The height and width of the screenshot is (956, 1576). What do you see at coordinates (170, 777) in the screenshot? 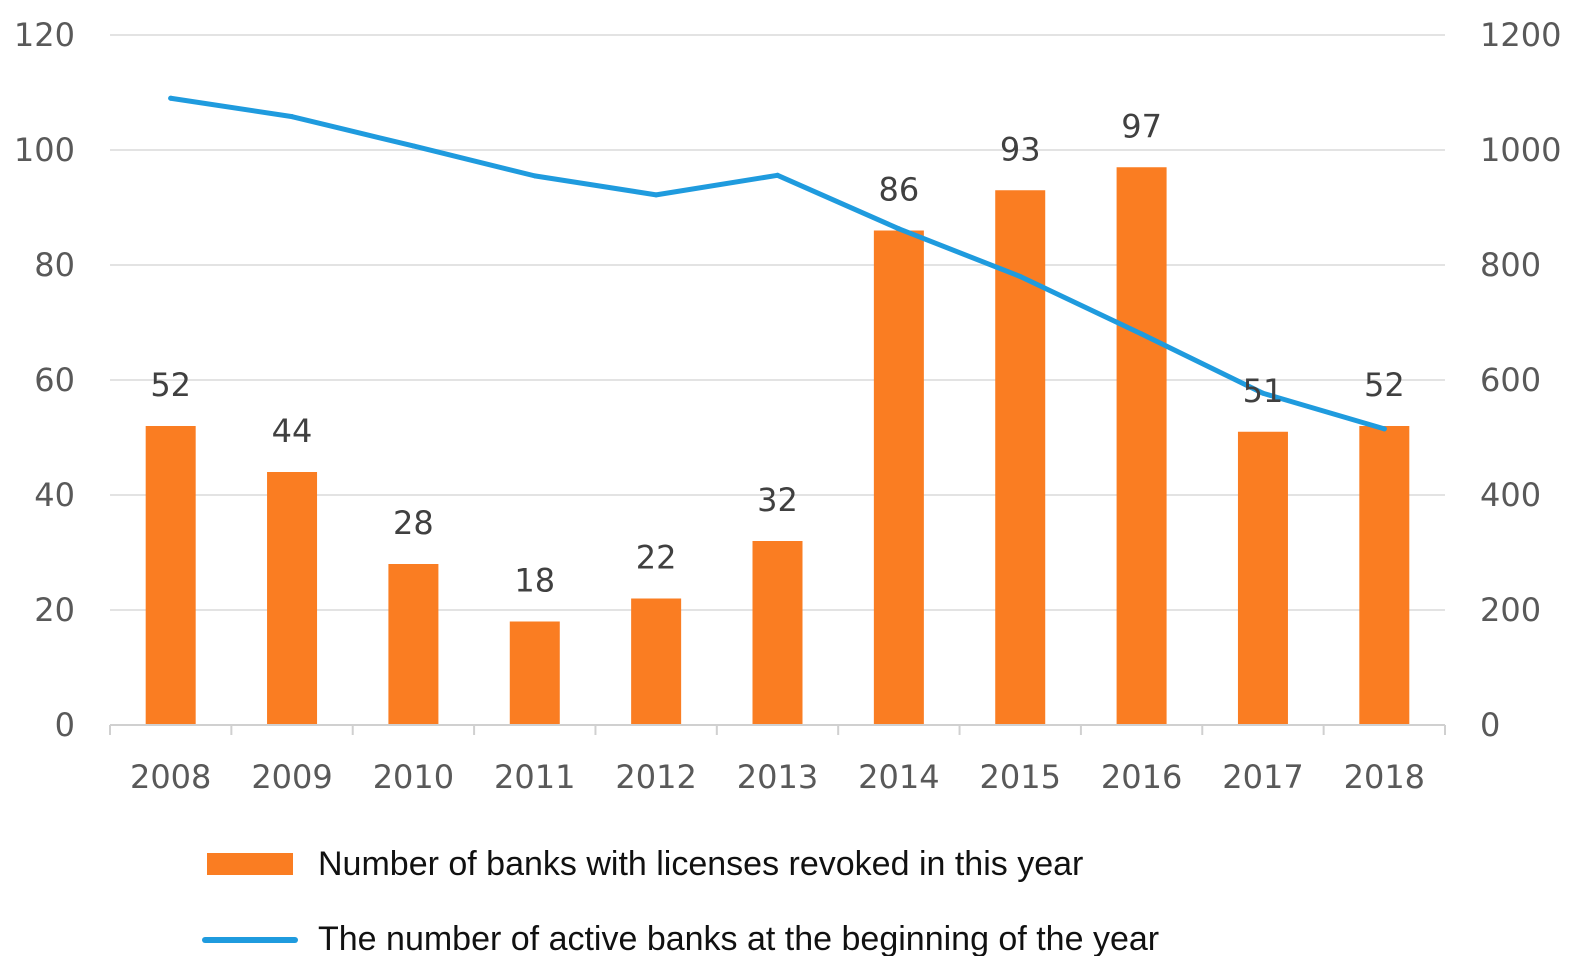
I see `x-tick-label: 2008` at bounding box center [170, 777].